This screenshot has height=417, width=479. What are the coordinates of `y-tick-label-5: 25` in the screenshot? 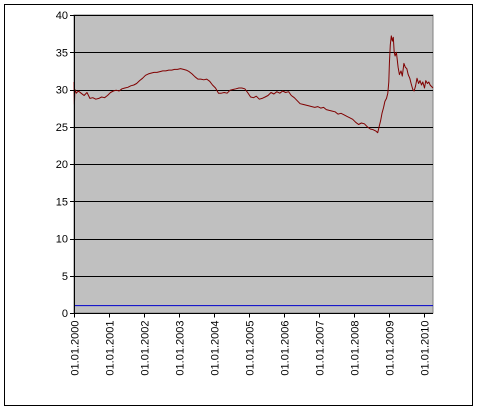 It's located at (62, 128).